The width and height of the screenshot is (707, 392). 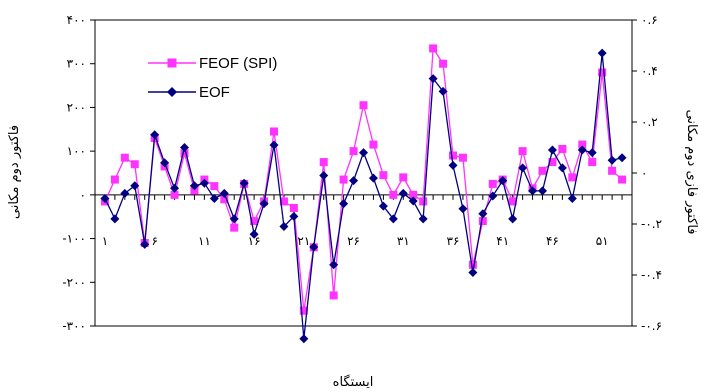 What do you see at coordinates (238, 63) in the screenshot?
I see `legend-label-feof: FEOF (SPI)` at bounding box center [238, 63].